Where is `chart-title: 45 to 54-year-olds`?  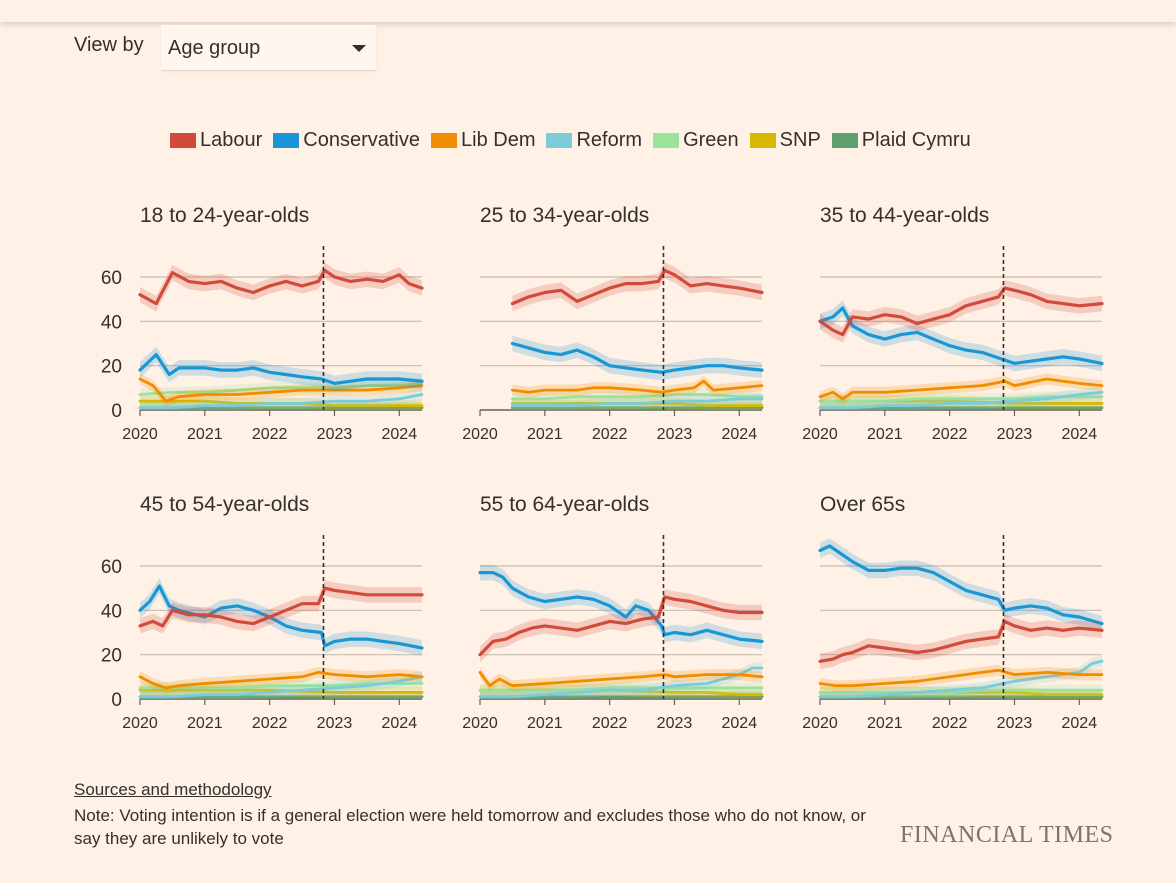 chart-title: 45 to 54-year-olds is located at coordinates (224, 504).